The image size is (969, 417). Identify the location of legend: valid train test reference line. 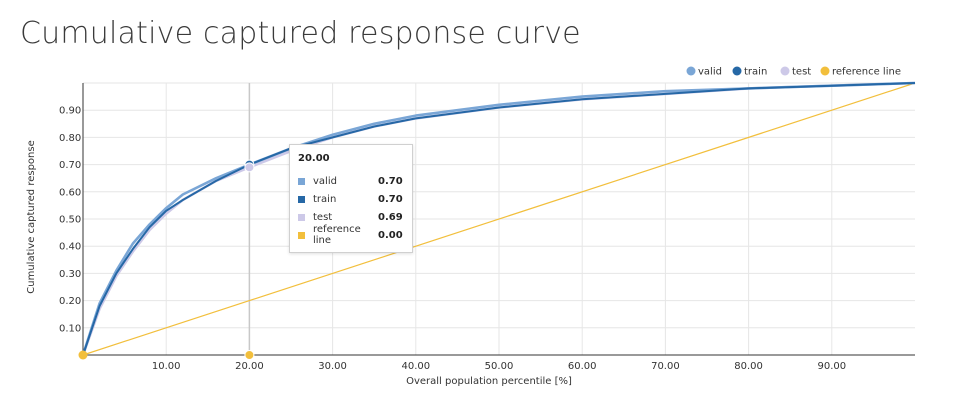
(793, 72).